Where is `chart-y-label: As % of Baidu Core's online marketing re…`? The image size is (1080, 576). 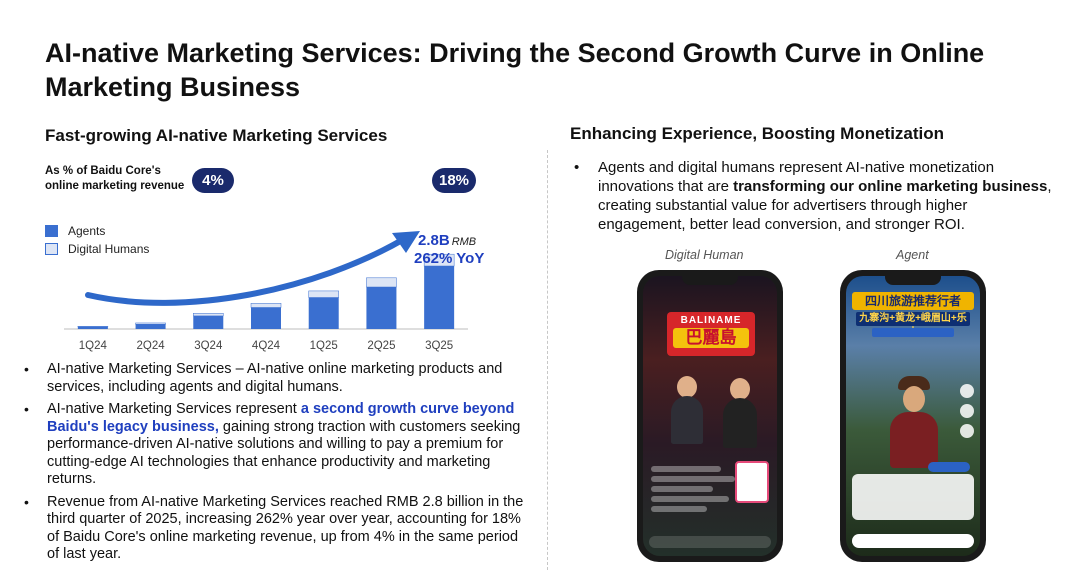 chart-y-label: As % of Baidu Core's online marketing re… is located at coordinates (115, 178).